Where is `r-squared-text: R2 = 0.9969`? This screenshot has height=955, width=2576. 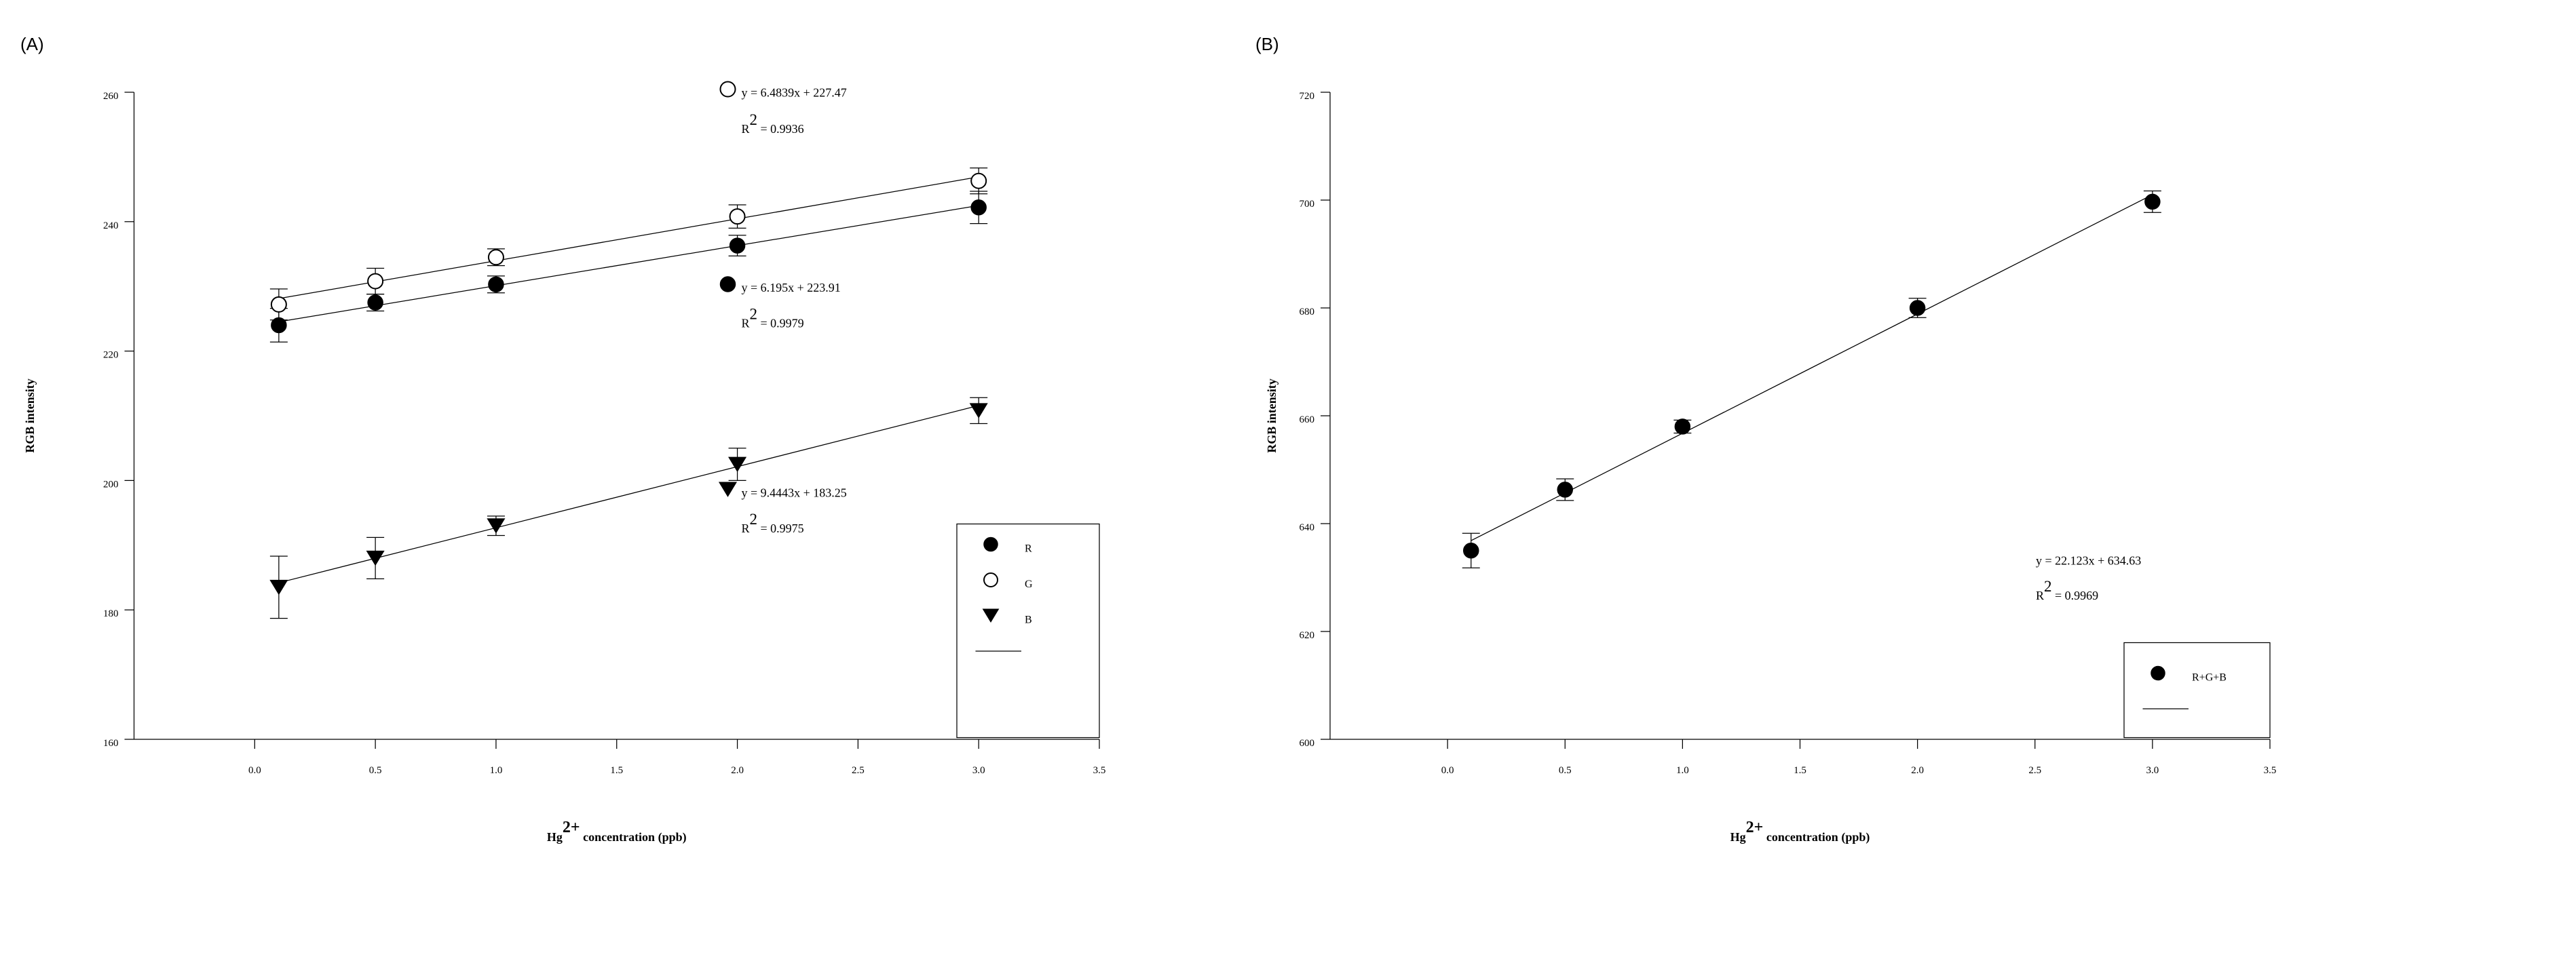 r-squared-text: R2 = 0.9969 is located at coordinates (2067, 590).